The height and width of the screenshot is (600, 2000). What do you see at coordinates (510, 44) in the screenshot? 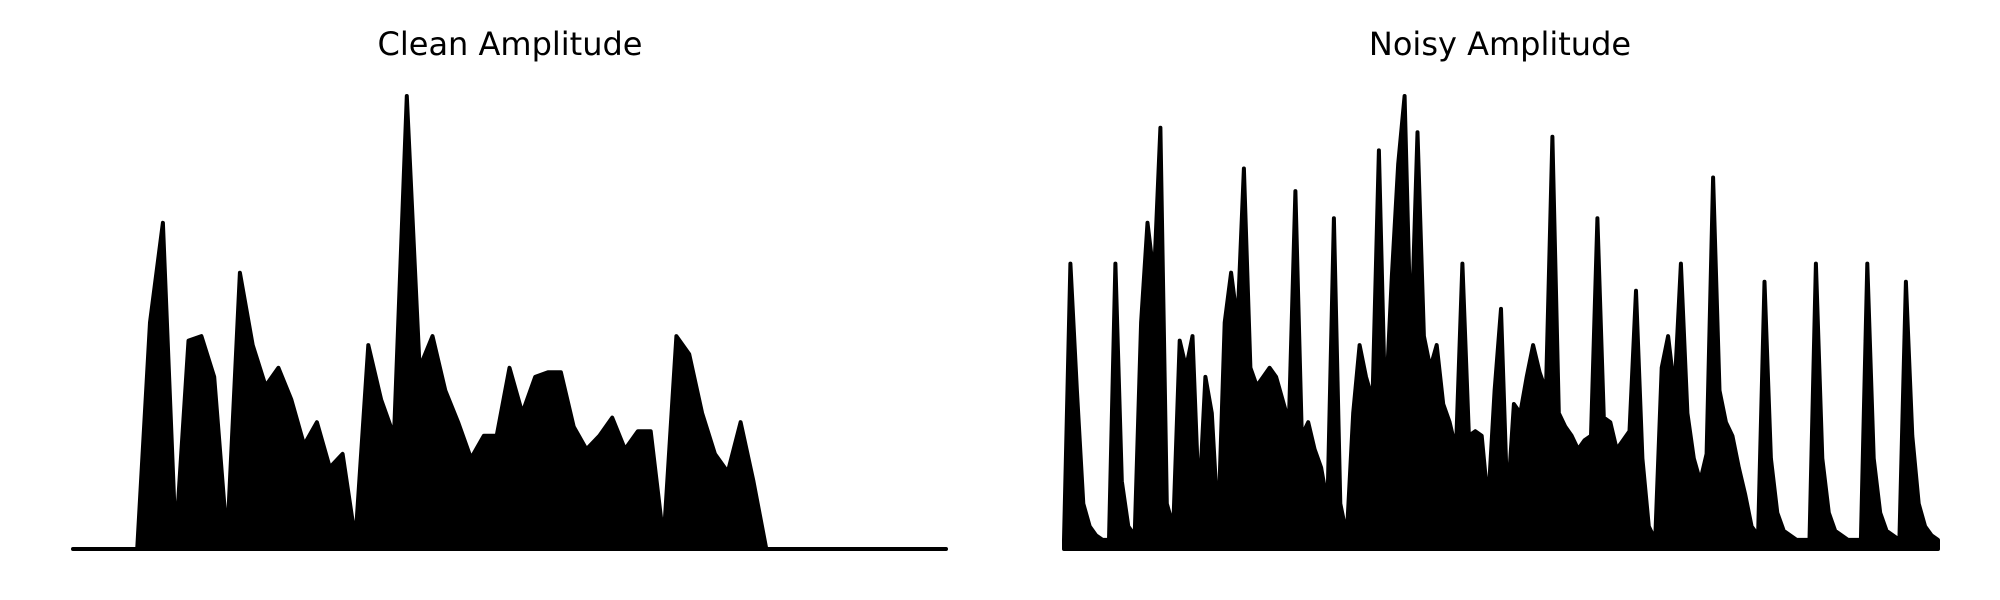
I see `chart-title: Clean Amplitude` at bounding box center [510, 44].